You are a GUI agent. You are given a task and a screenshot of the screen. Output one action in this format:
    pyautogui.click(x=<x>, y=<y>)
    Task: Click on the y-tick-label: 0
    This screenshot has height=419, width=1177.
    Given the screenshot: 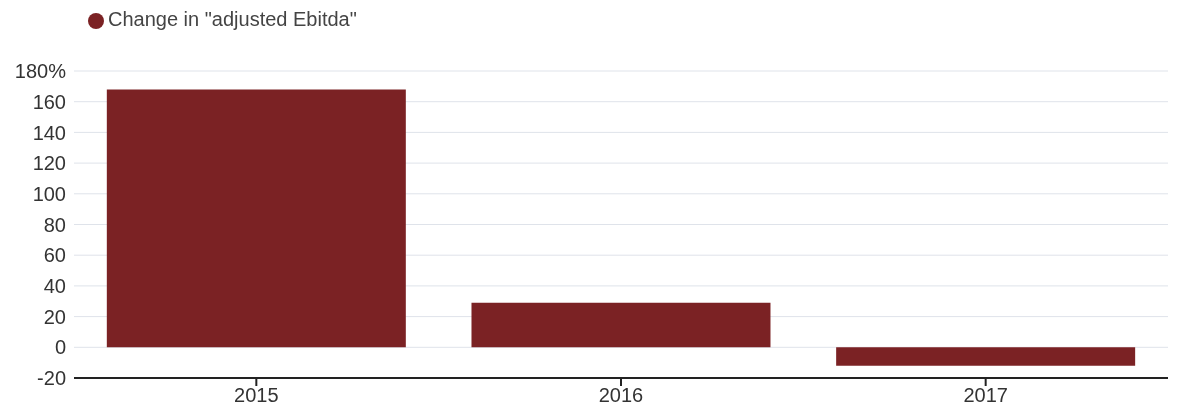 What is the action you would take?
    pyautogui.click(x=60, y=347)
    